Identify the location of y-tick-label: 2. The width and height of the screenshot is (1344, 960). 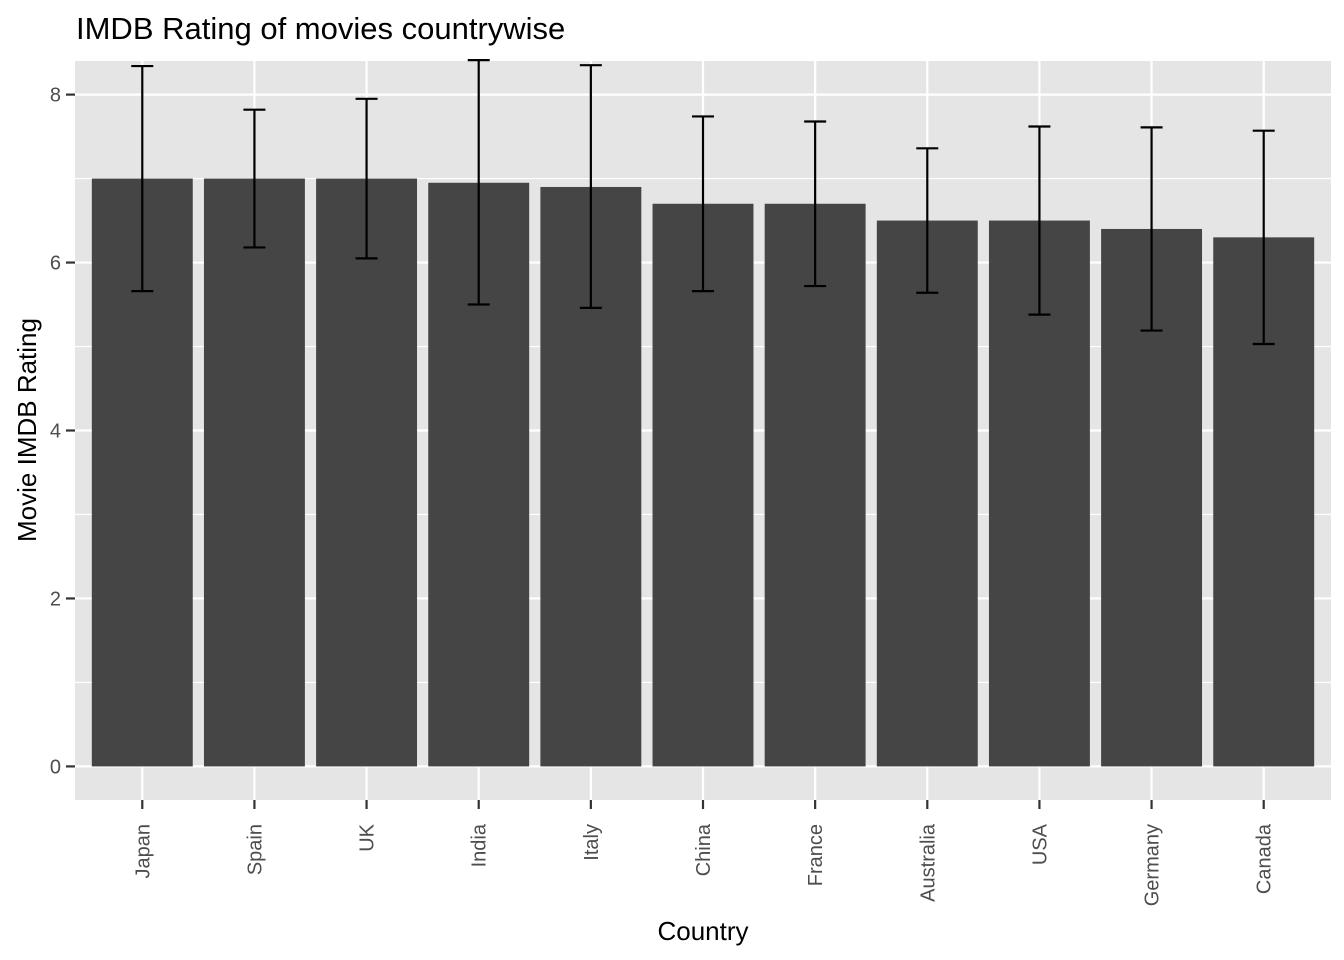
(55, 599).